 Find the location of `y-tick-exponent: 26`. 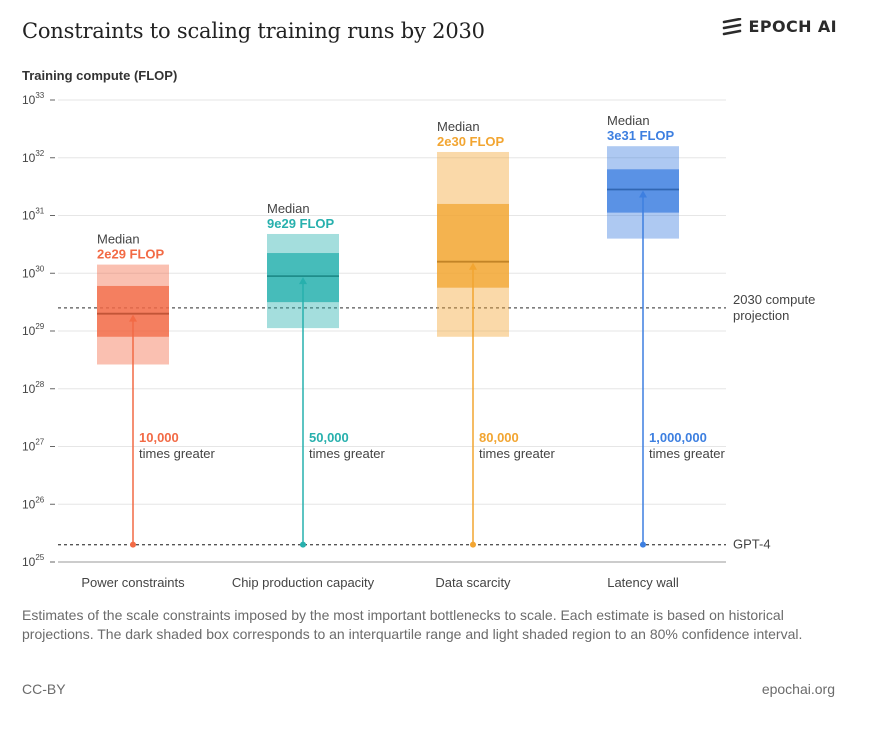

y-tick-exponent: 26 is located at coordinates (39, 499).